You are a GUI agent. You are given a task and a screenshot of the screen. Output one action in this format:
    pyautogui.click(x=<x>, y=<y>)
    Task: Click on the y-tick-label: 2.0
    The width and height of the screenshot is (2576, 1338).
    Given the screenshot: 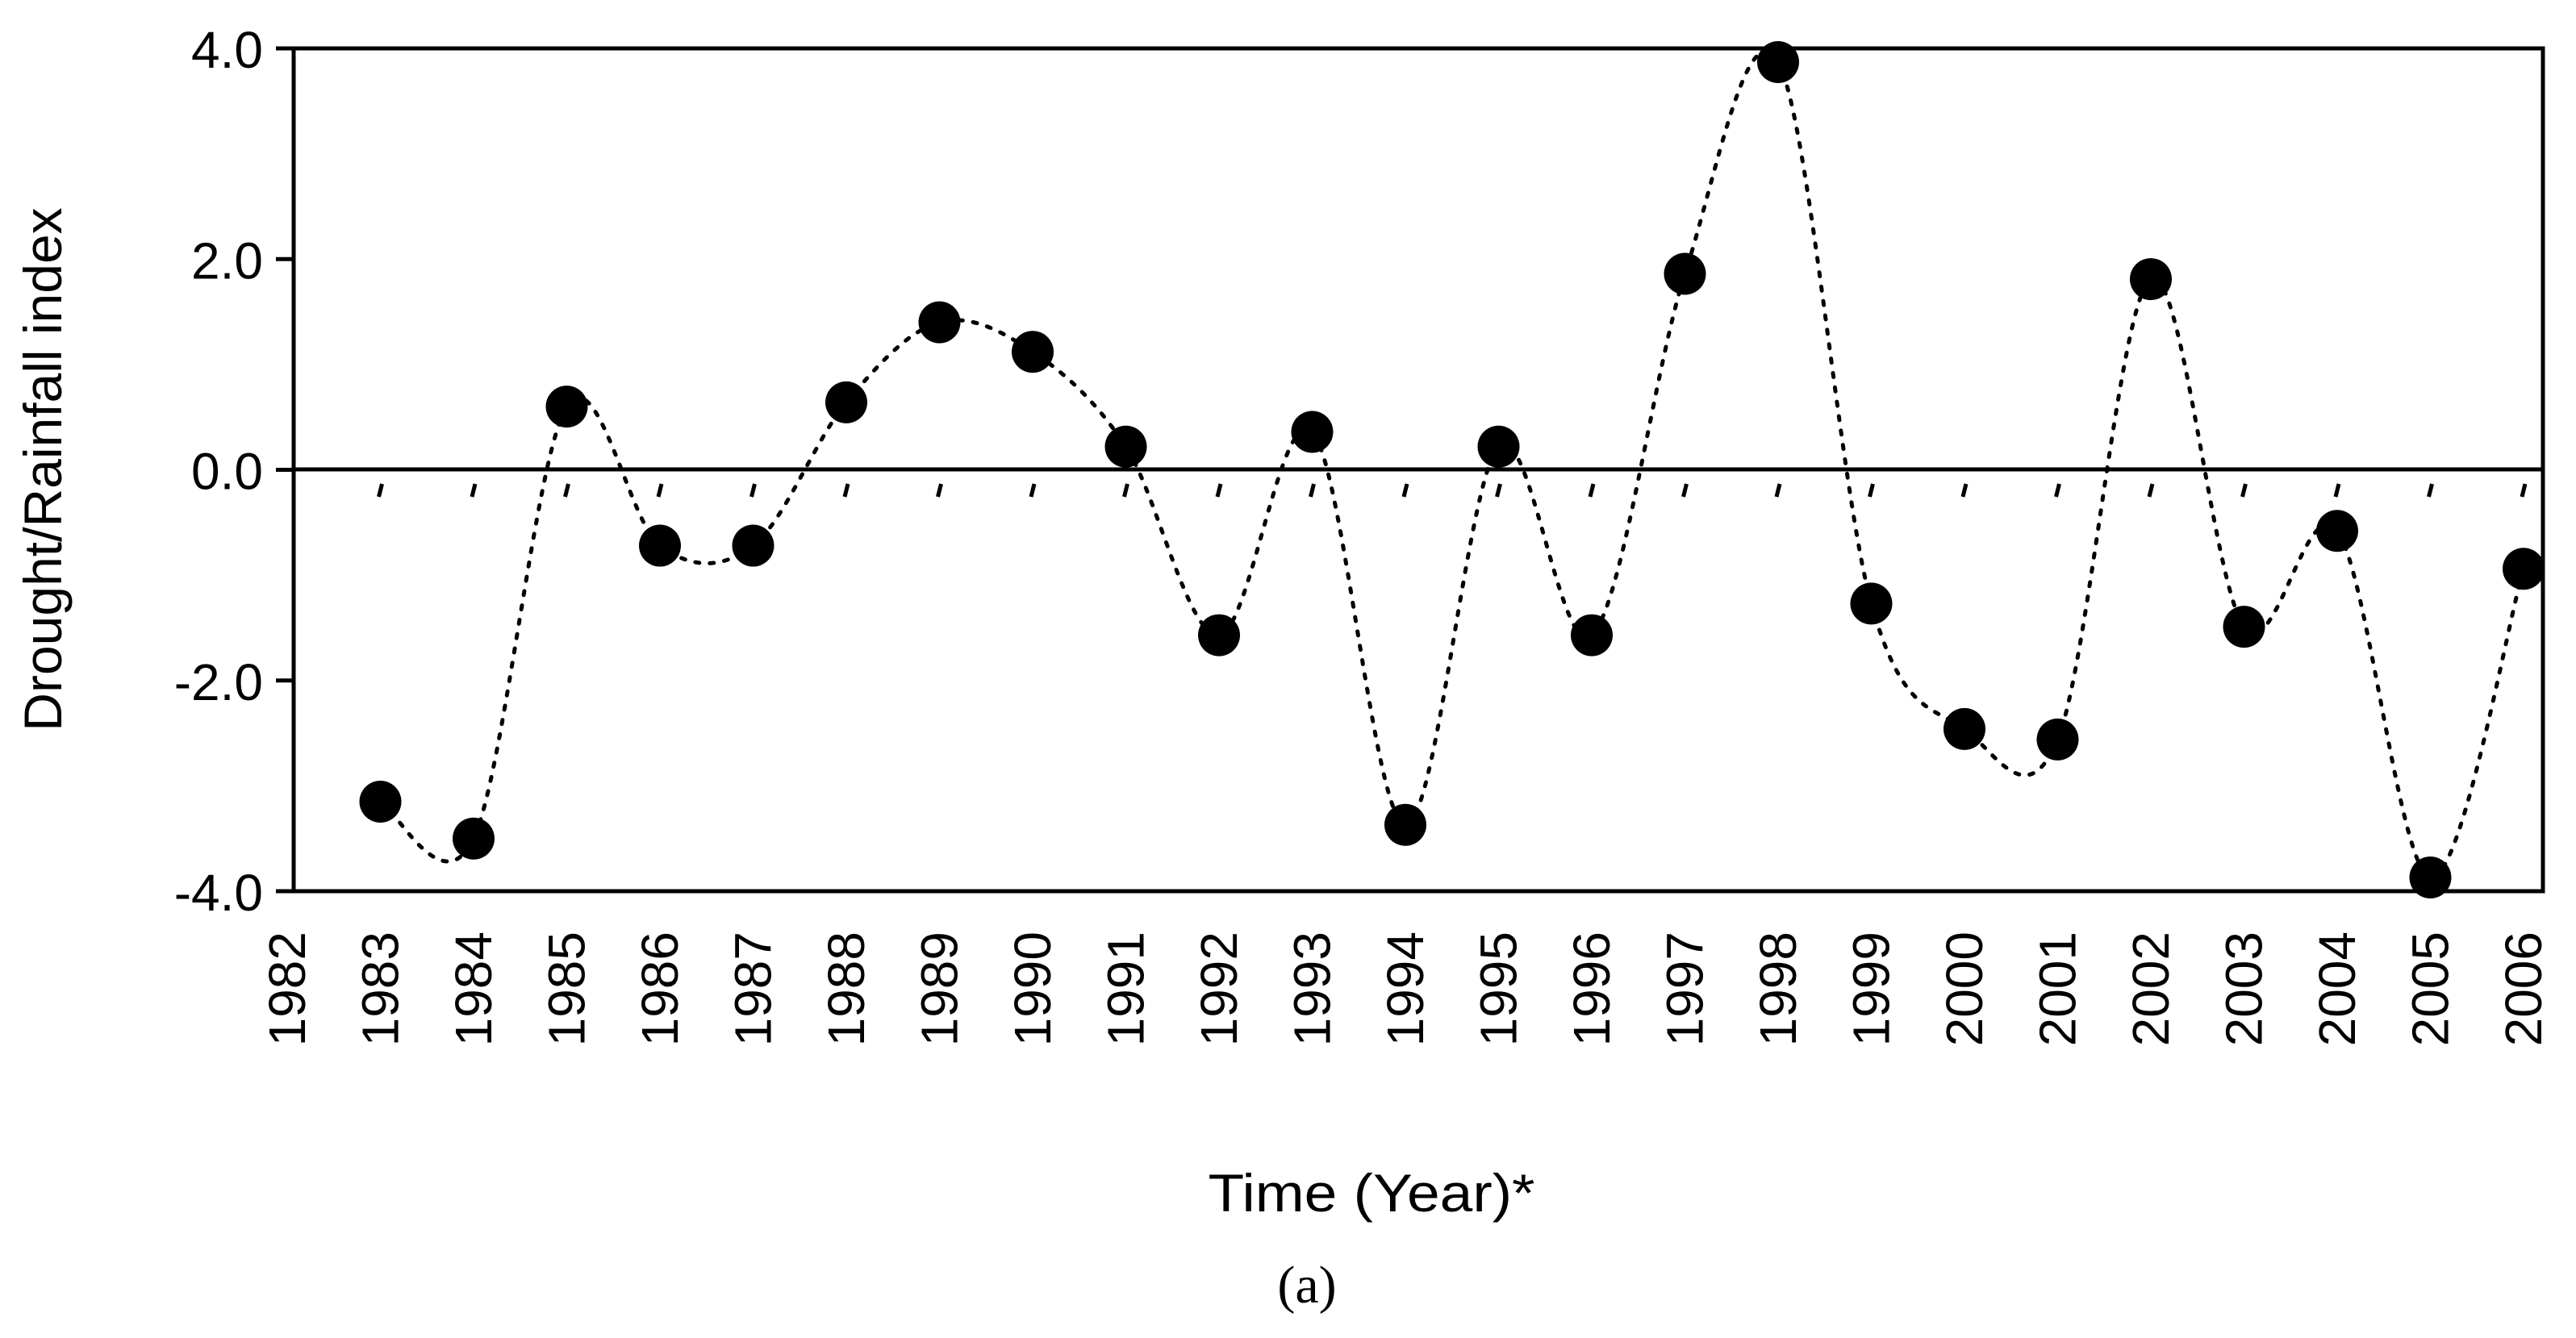 What is the action you would take?
    pyautogui.click(x=227, y=260)
    